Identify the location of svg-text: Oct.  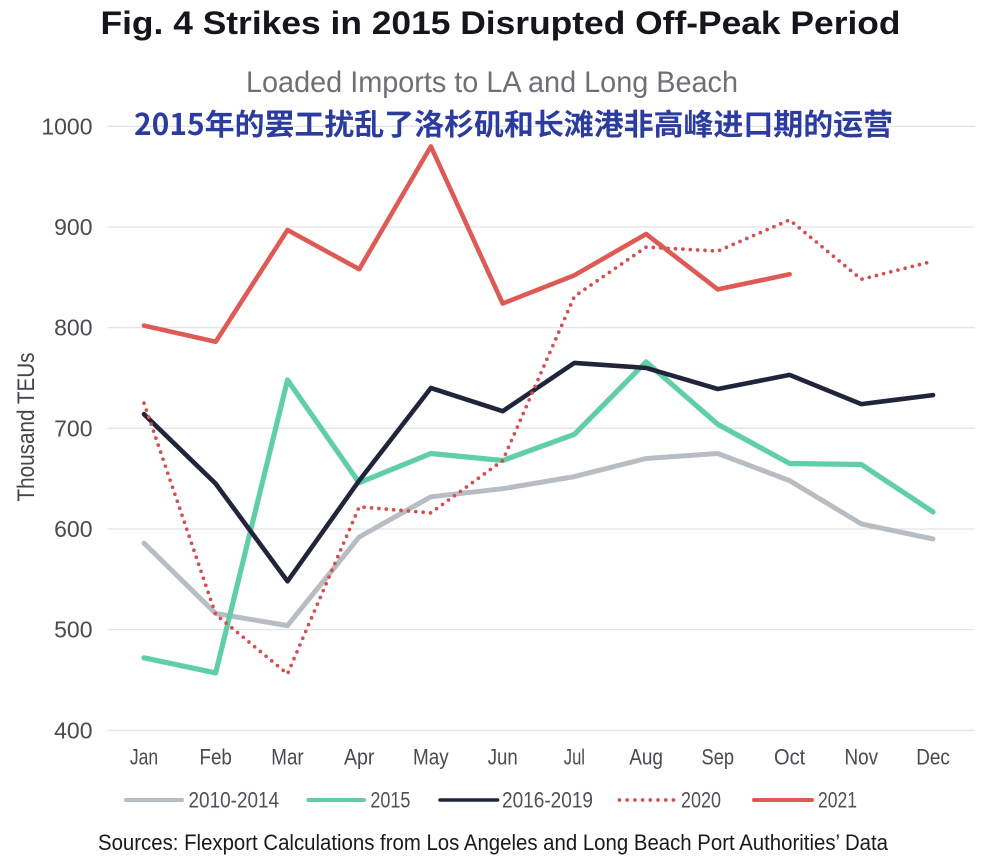
(789, 757).